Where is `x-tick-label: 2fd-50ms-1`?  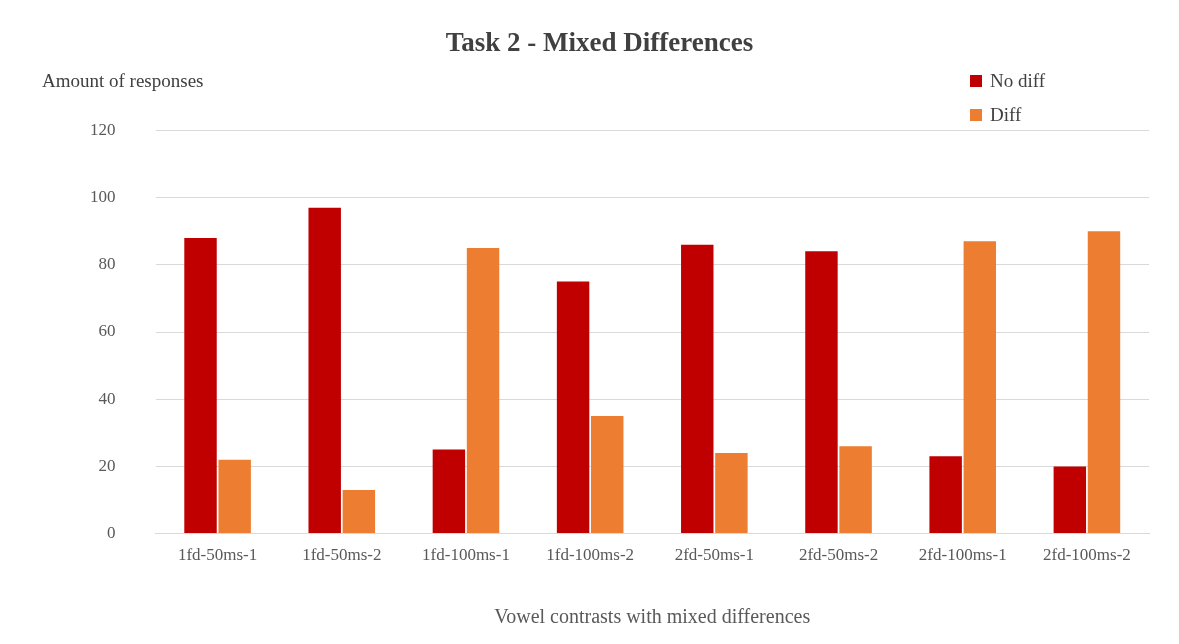 x-tick-label: 2fd-50ms-1 is located at coordinates (714, 555).